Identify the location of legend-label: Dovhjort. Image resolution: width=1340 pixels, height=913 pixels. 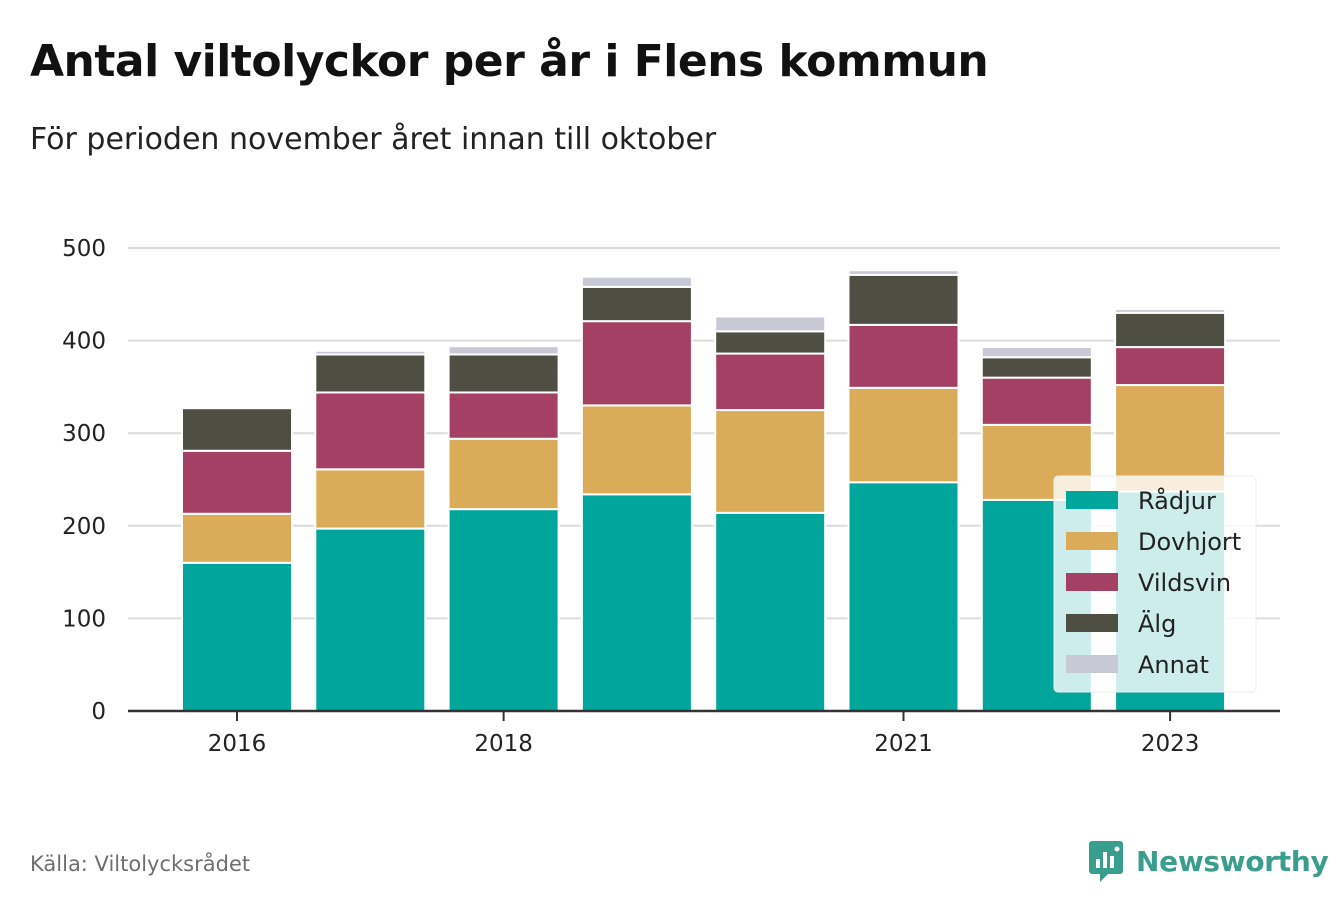
(1189, 542).